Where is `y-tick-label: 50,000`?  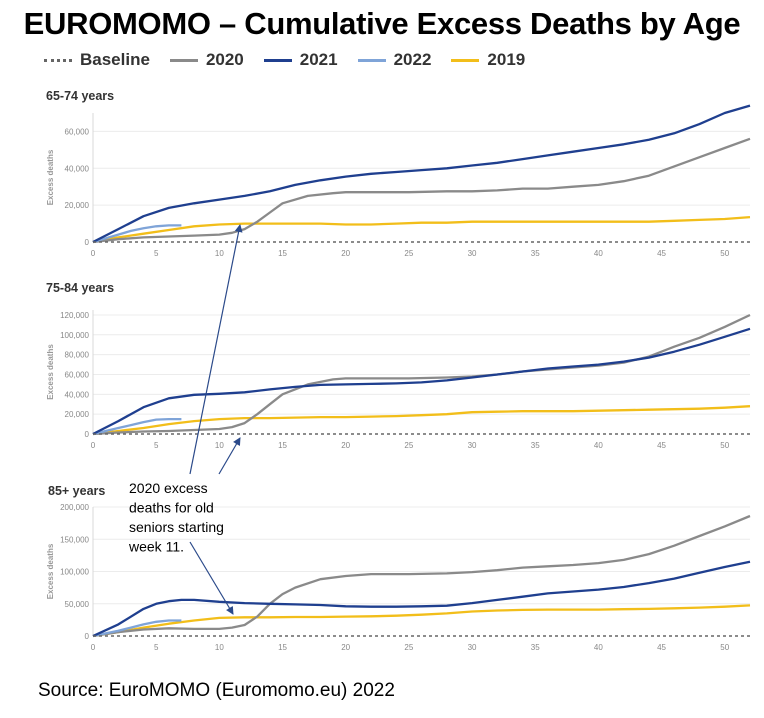
y-tick-label: 50,000 is located at coordinates (77, 604).